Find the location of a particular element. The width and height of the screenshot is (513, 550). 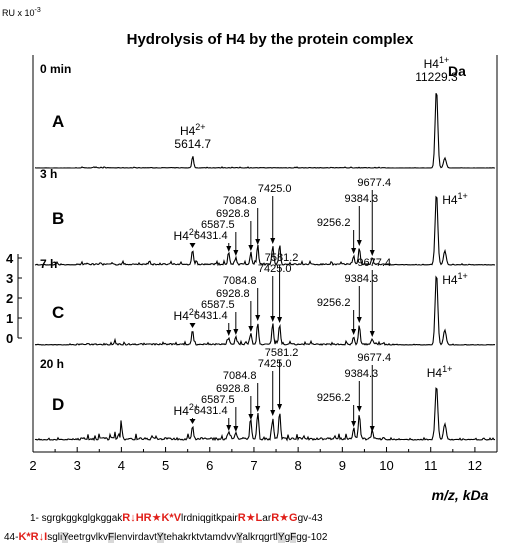

sequence-segment: 1- sgrgkggkglgkggak is located at coordinates (76, 518).